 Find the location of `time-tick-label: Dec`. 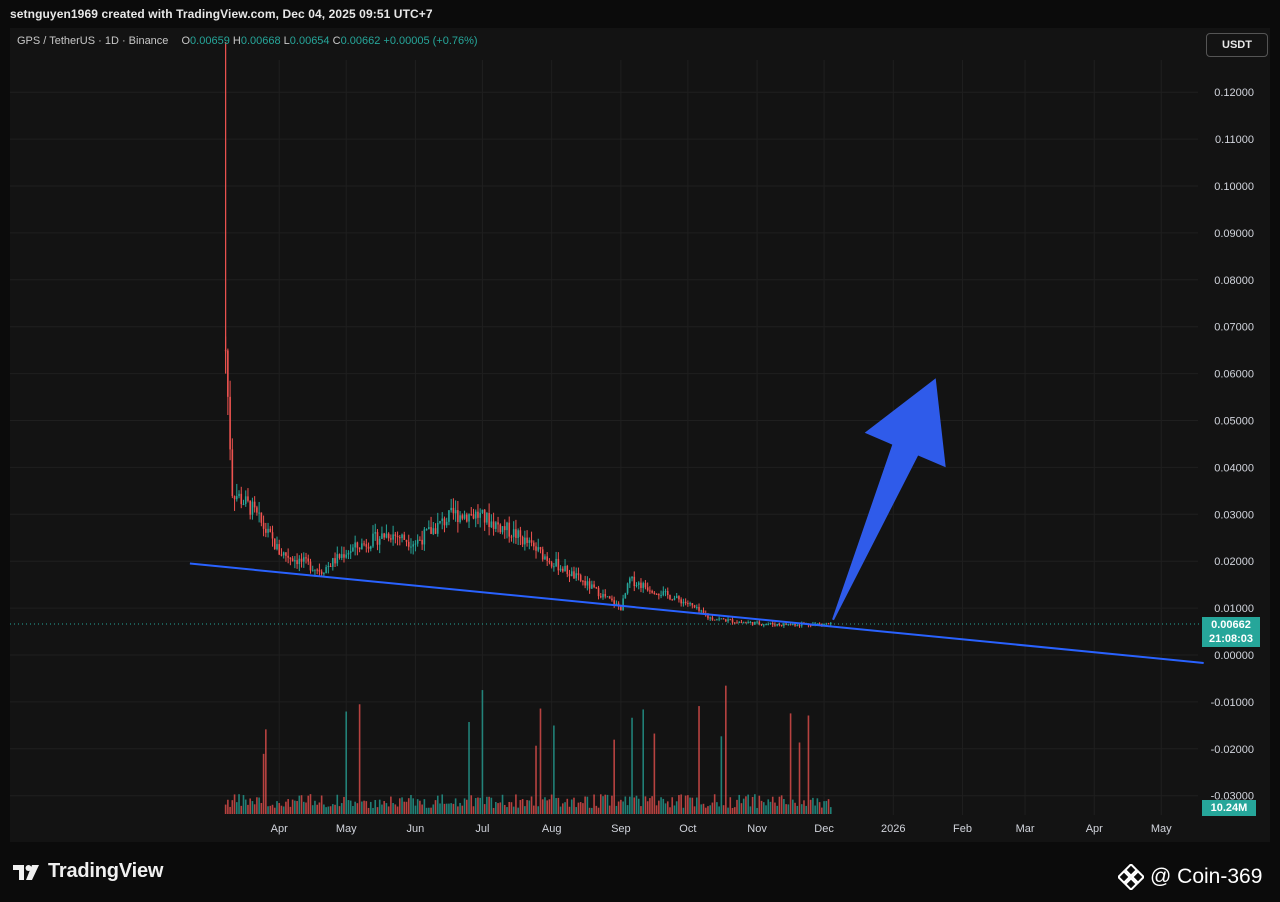

time-tick-label: Dec is located at coordinates (824, 829).